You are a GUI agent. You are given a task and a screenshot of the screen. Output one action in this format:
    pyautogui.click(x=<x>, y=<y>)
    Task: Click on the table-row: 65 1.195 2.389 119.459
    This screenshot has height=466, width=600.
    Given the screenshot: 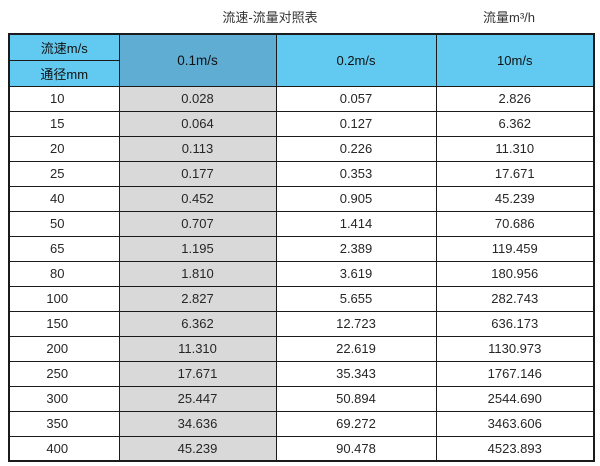 What is the action you would take?
    pyautogui.click(x=301, y=248)
    